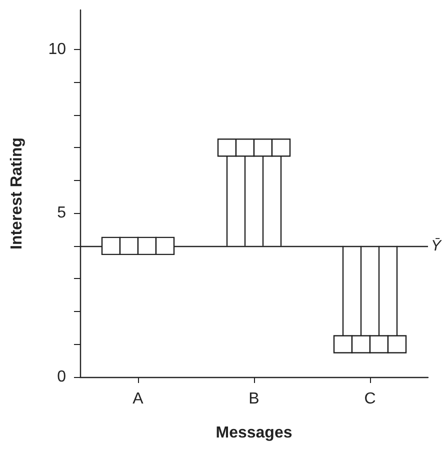  I want to click on y-tick-label: 0, so click(61, 377).